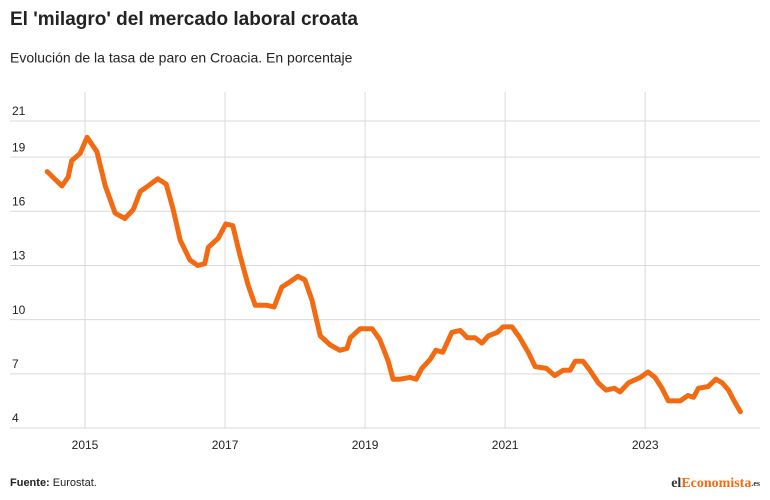 This screenshot has height=500, width=770. I want to click on source-text: Eurostat., so click(75, 483).